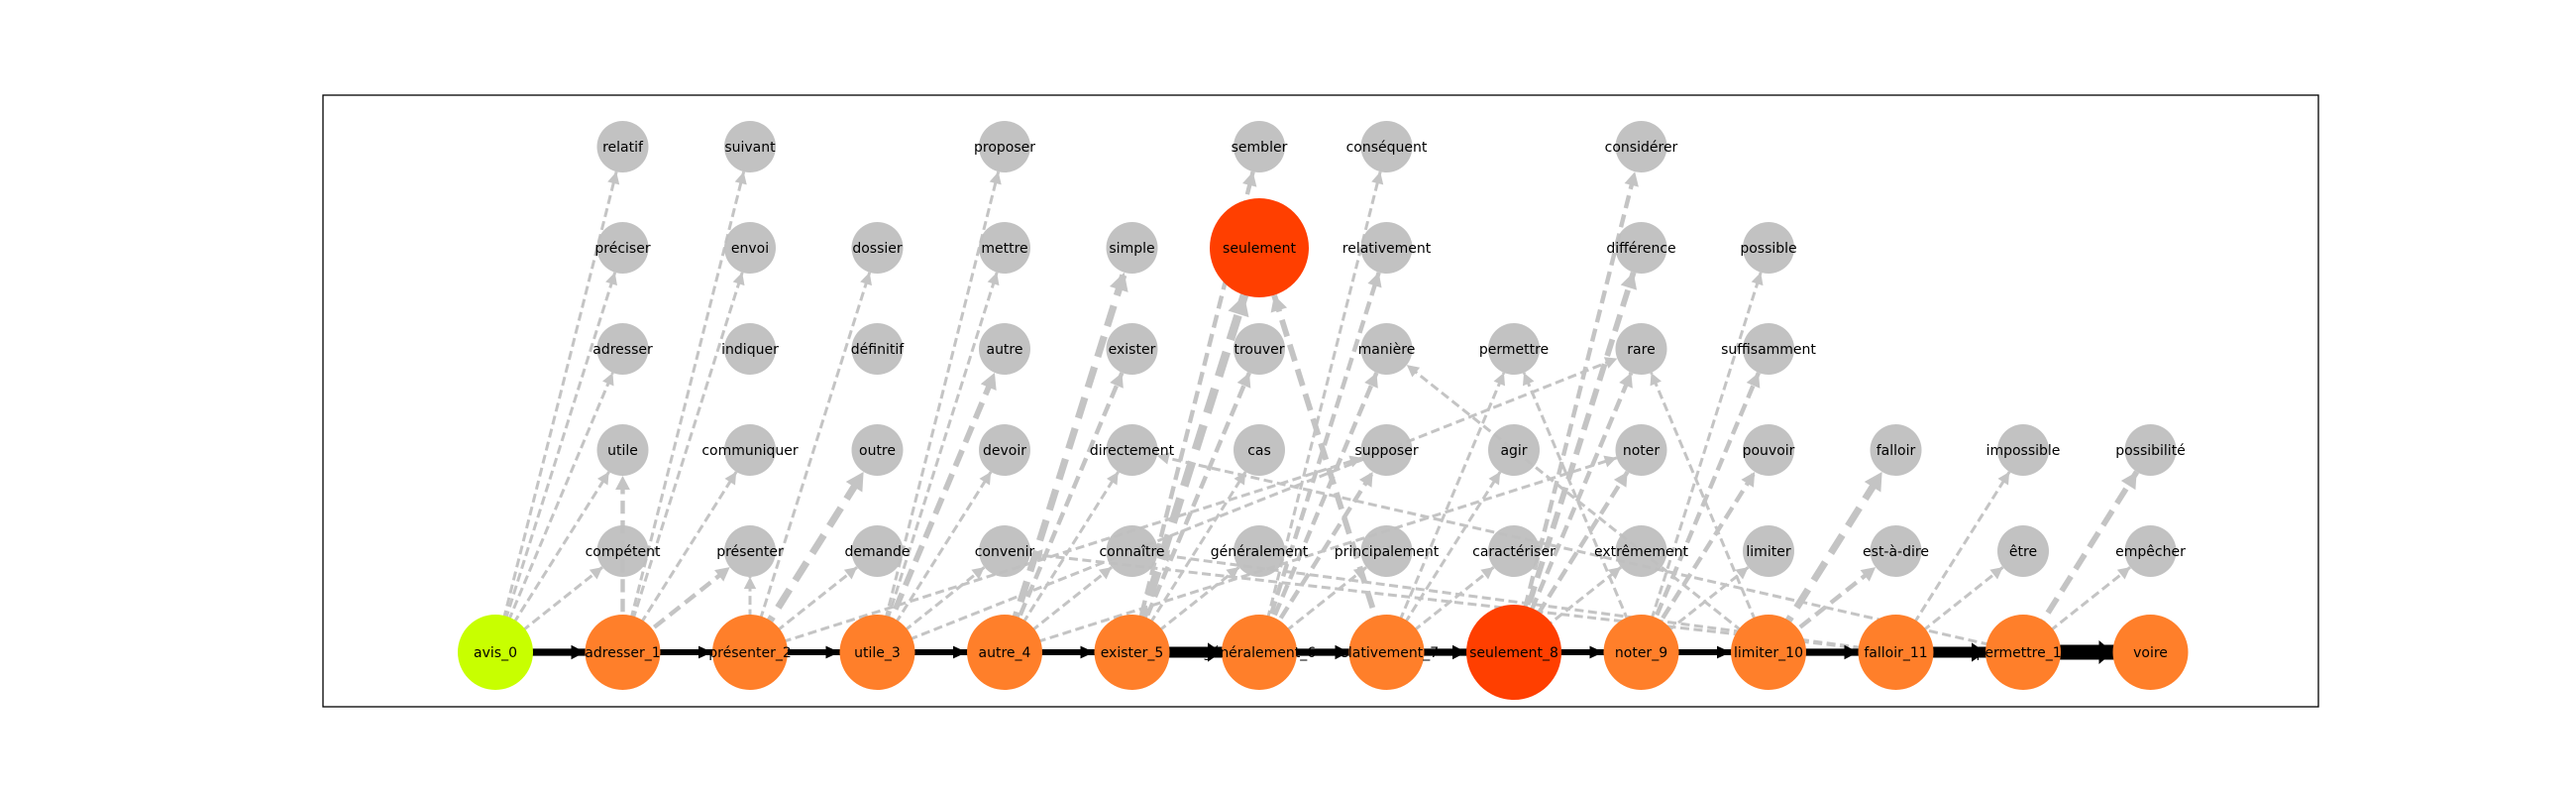  I want to click on context-node-exister: exister, so click(1132, 349).